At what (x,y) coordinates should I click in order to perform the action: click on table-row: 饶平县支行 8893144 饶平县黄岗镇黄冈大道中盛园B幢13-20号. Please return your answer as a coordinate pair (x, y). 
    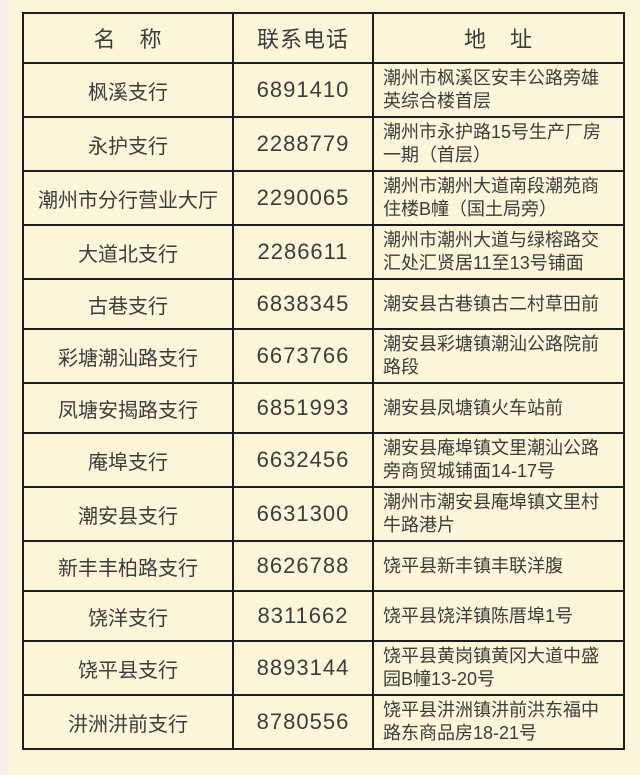
    Looking at the image, I should click on (323, 668).